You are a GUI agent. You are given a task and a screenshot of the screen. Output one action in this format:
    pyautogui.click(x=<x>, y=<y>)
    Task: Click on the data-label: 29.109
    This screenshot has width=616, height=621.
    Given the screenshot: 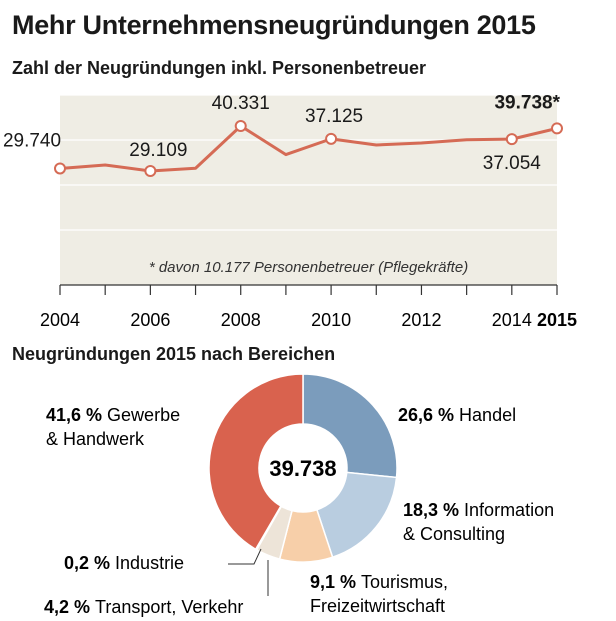 What is the action you would take?
    pyautogui.click(x=158, y=150)
    